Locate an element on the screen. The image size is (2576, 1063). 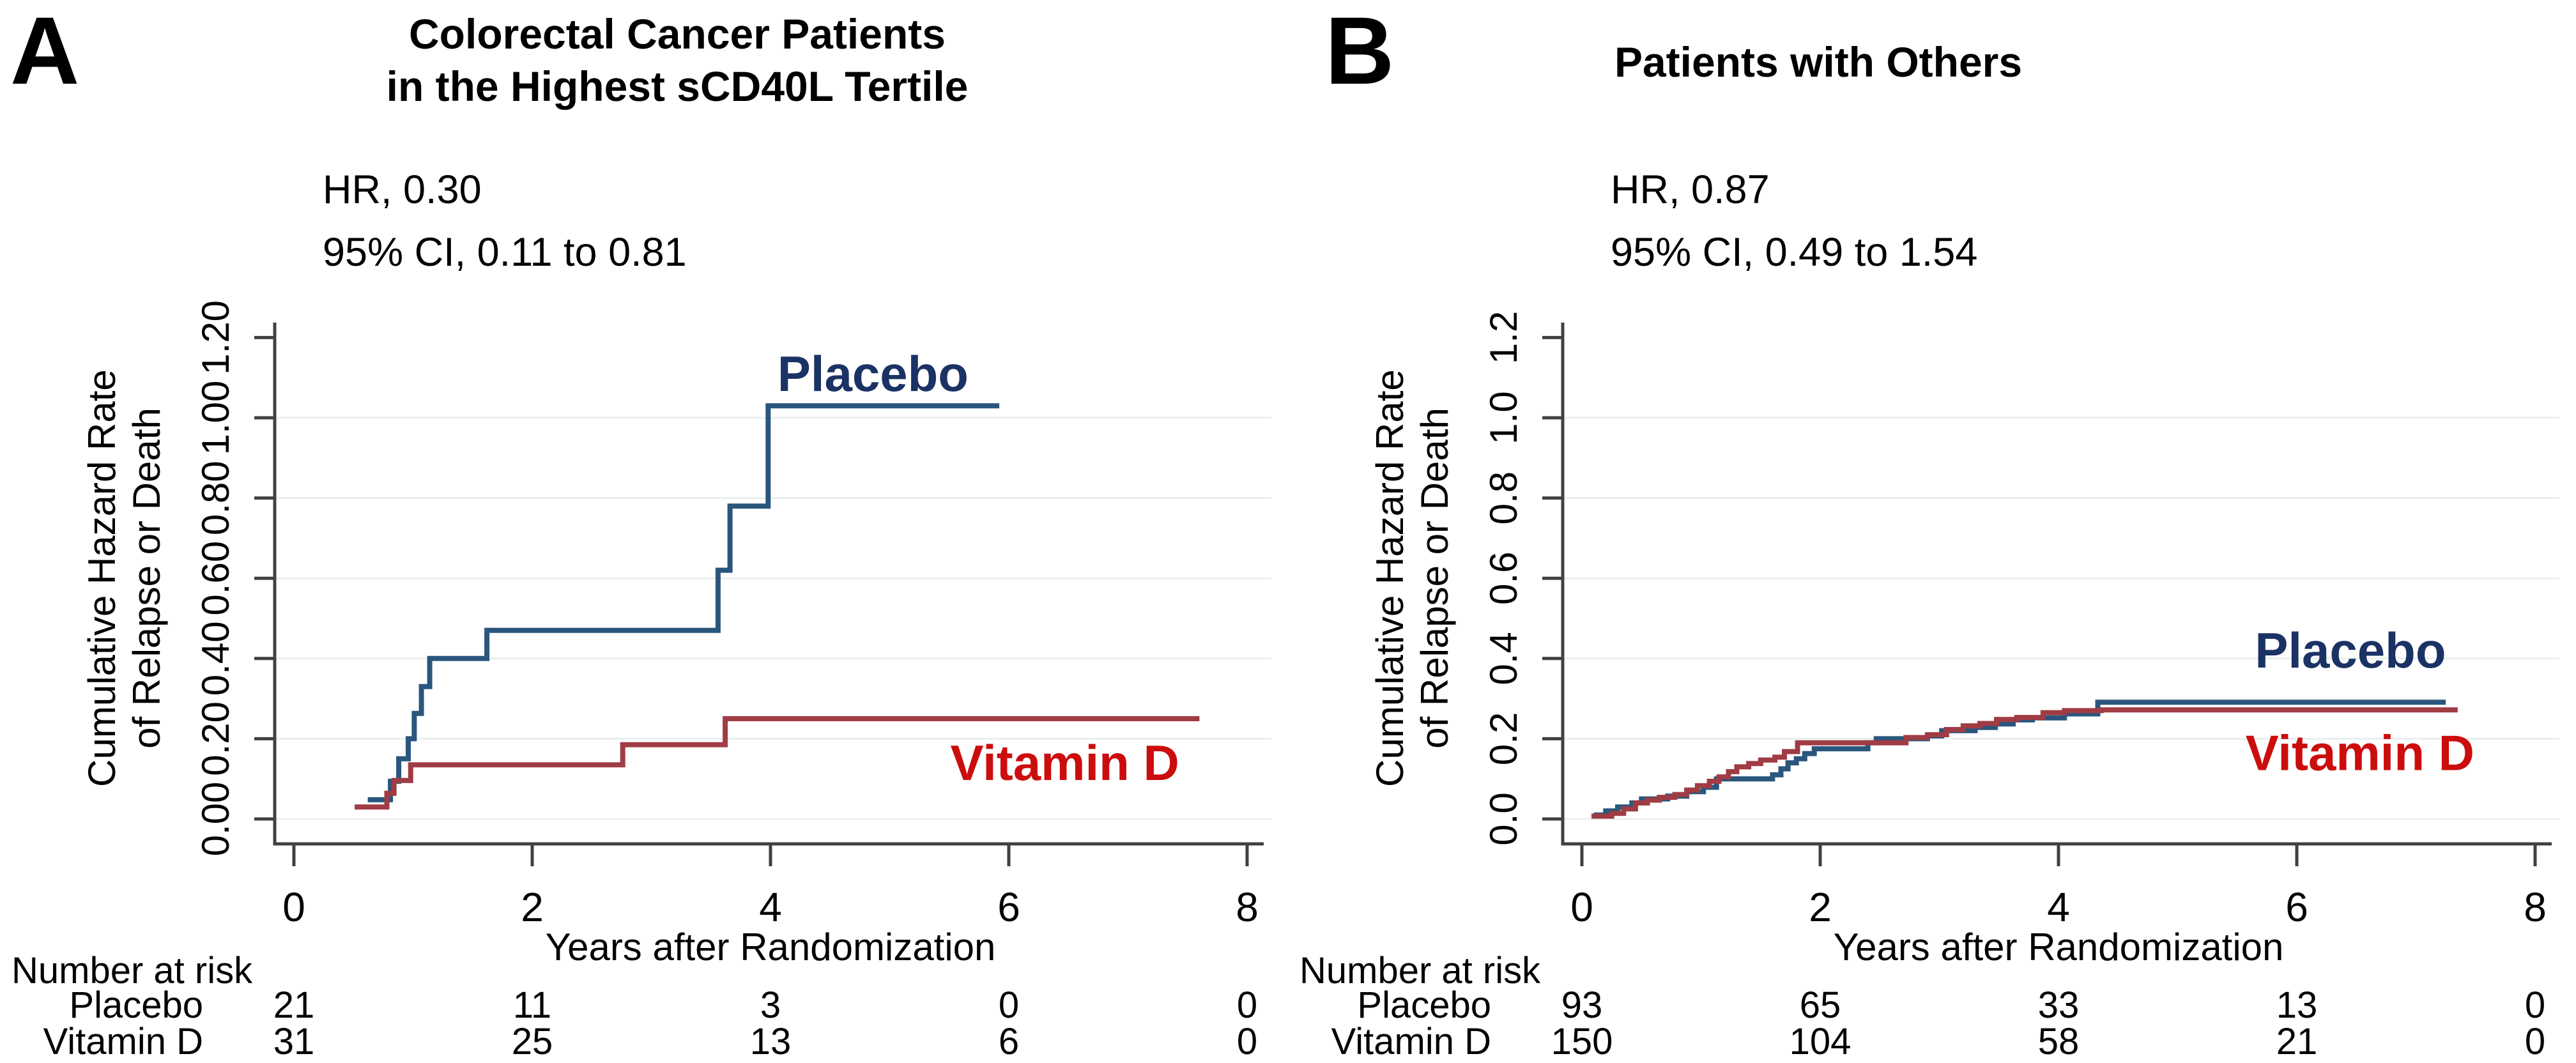
risk-value: 150 is located at coordinates (1582, 1042).